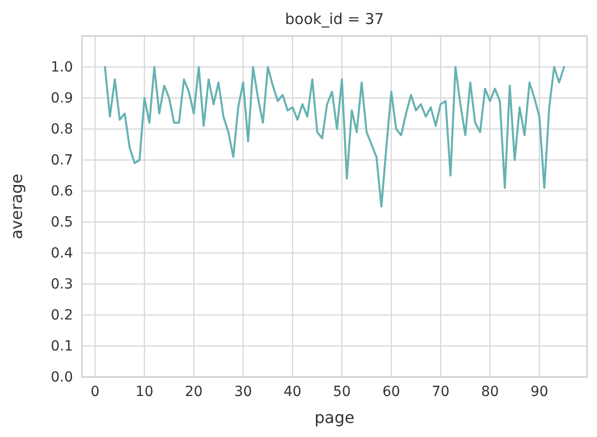  What do you see at coordinates (62, 253) in the screenshot?
I see `y-tick-label: 0.4` at bounding box center [62, 253].